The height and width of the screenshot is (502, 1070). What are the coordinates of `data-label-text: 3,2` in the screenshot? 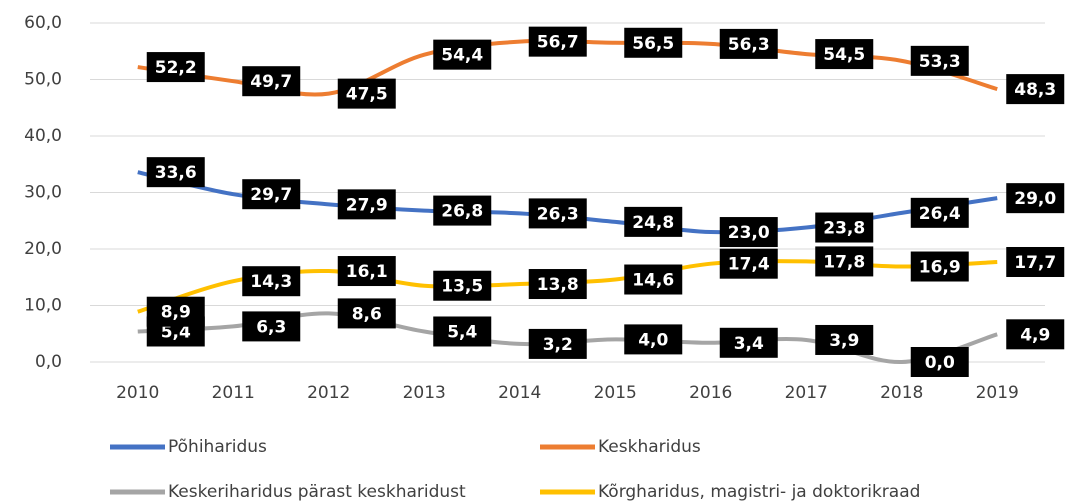 It's located at (558, 345).